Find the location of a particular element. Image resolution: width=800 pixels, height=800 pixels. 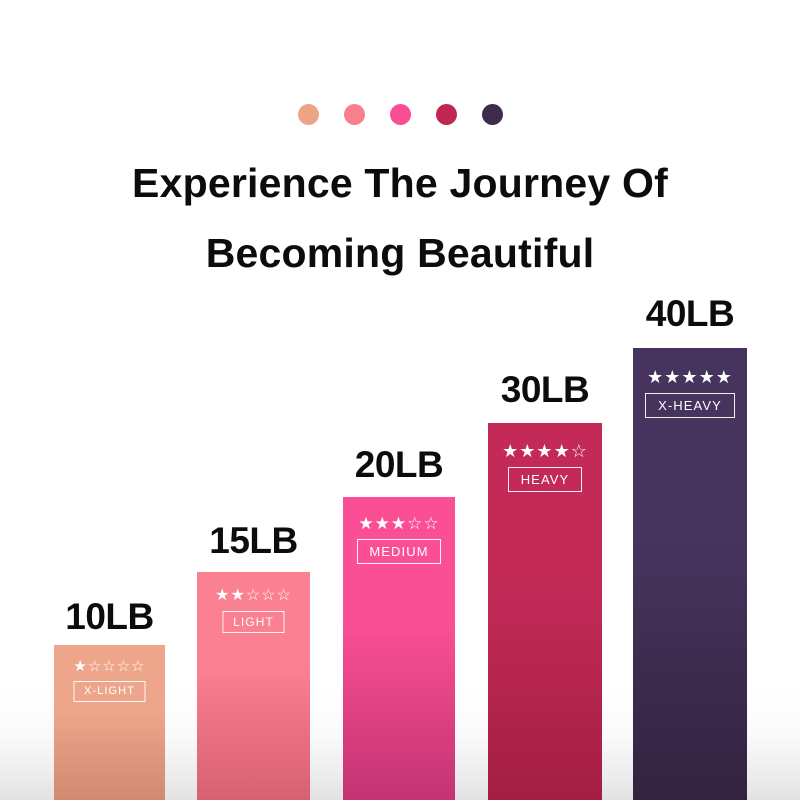

bar-10lb-value-label: 10LB is located at coordinates (109, 616).